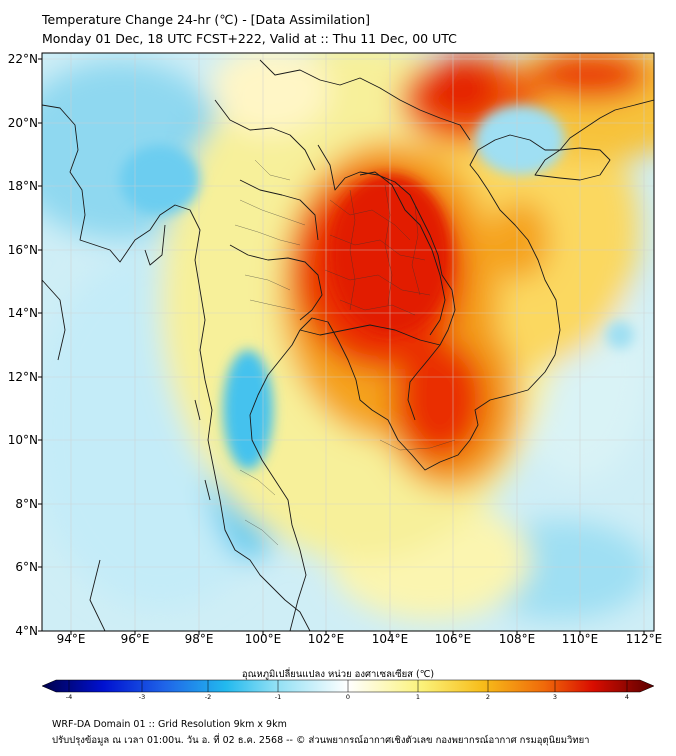 The width and height of the screenshot is (676, 756). I want to click on lon-label: 110°E, so click(580, 639).